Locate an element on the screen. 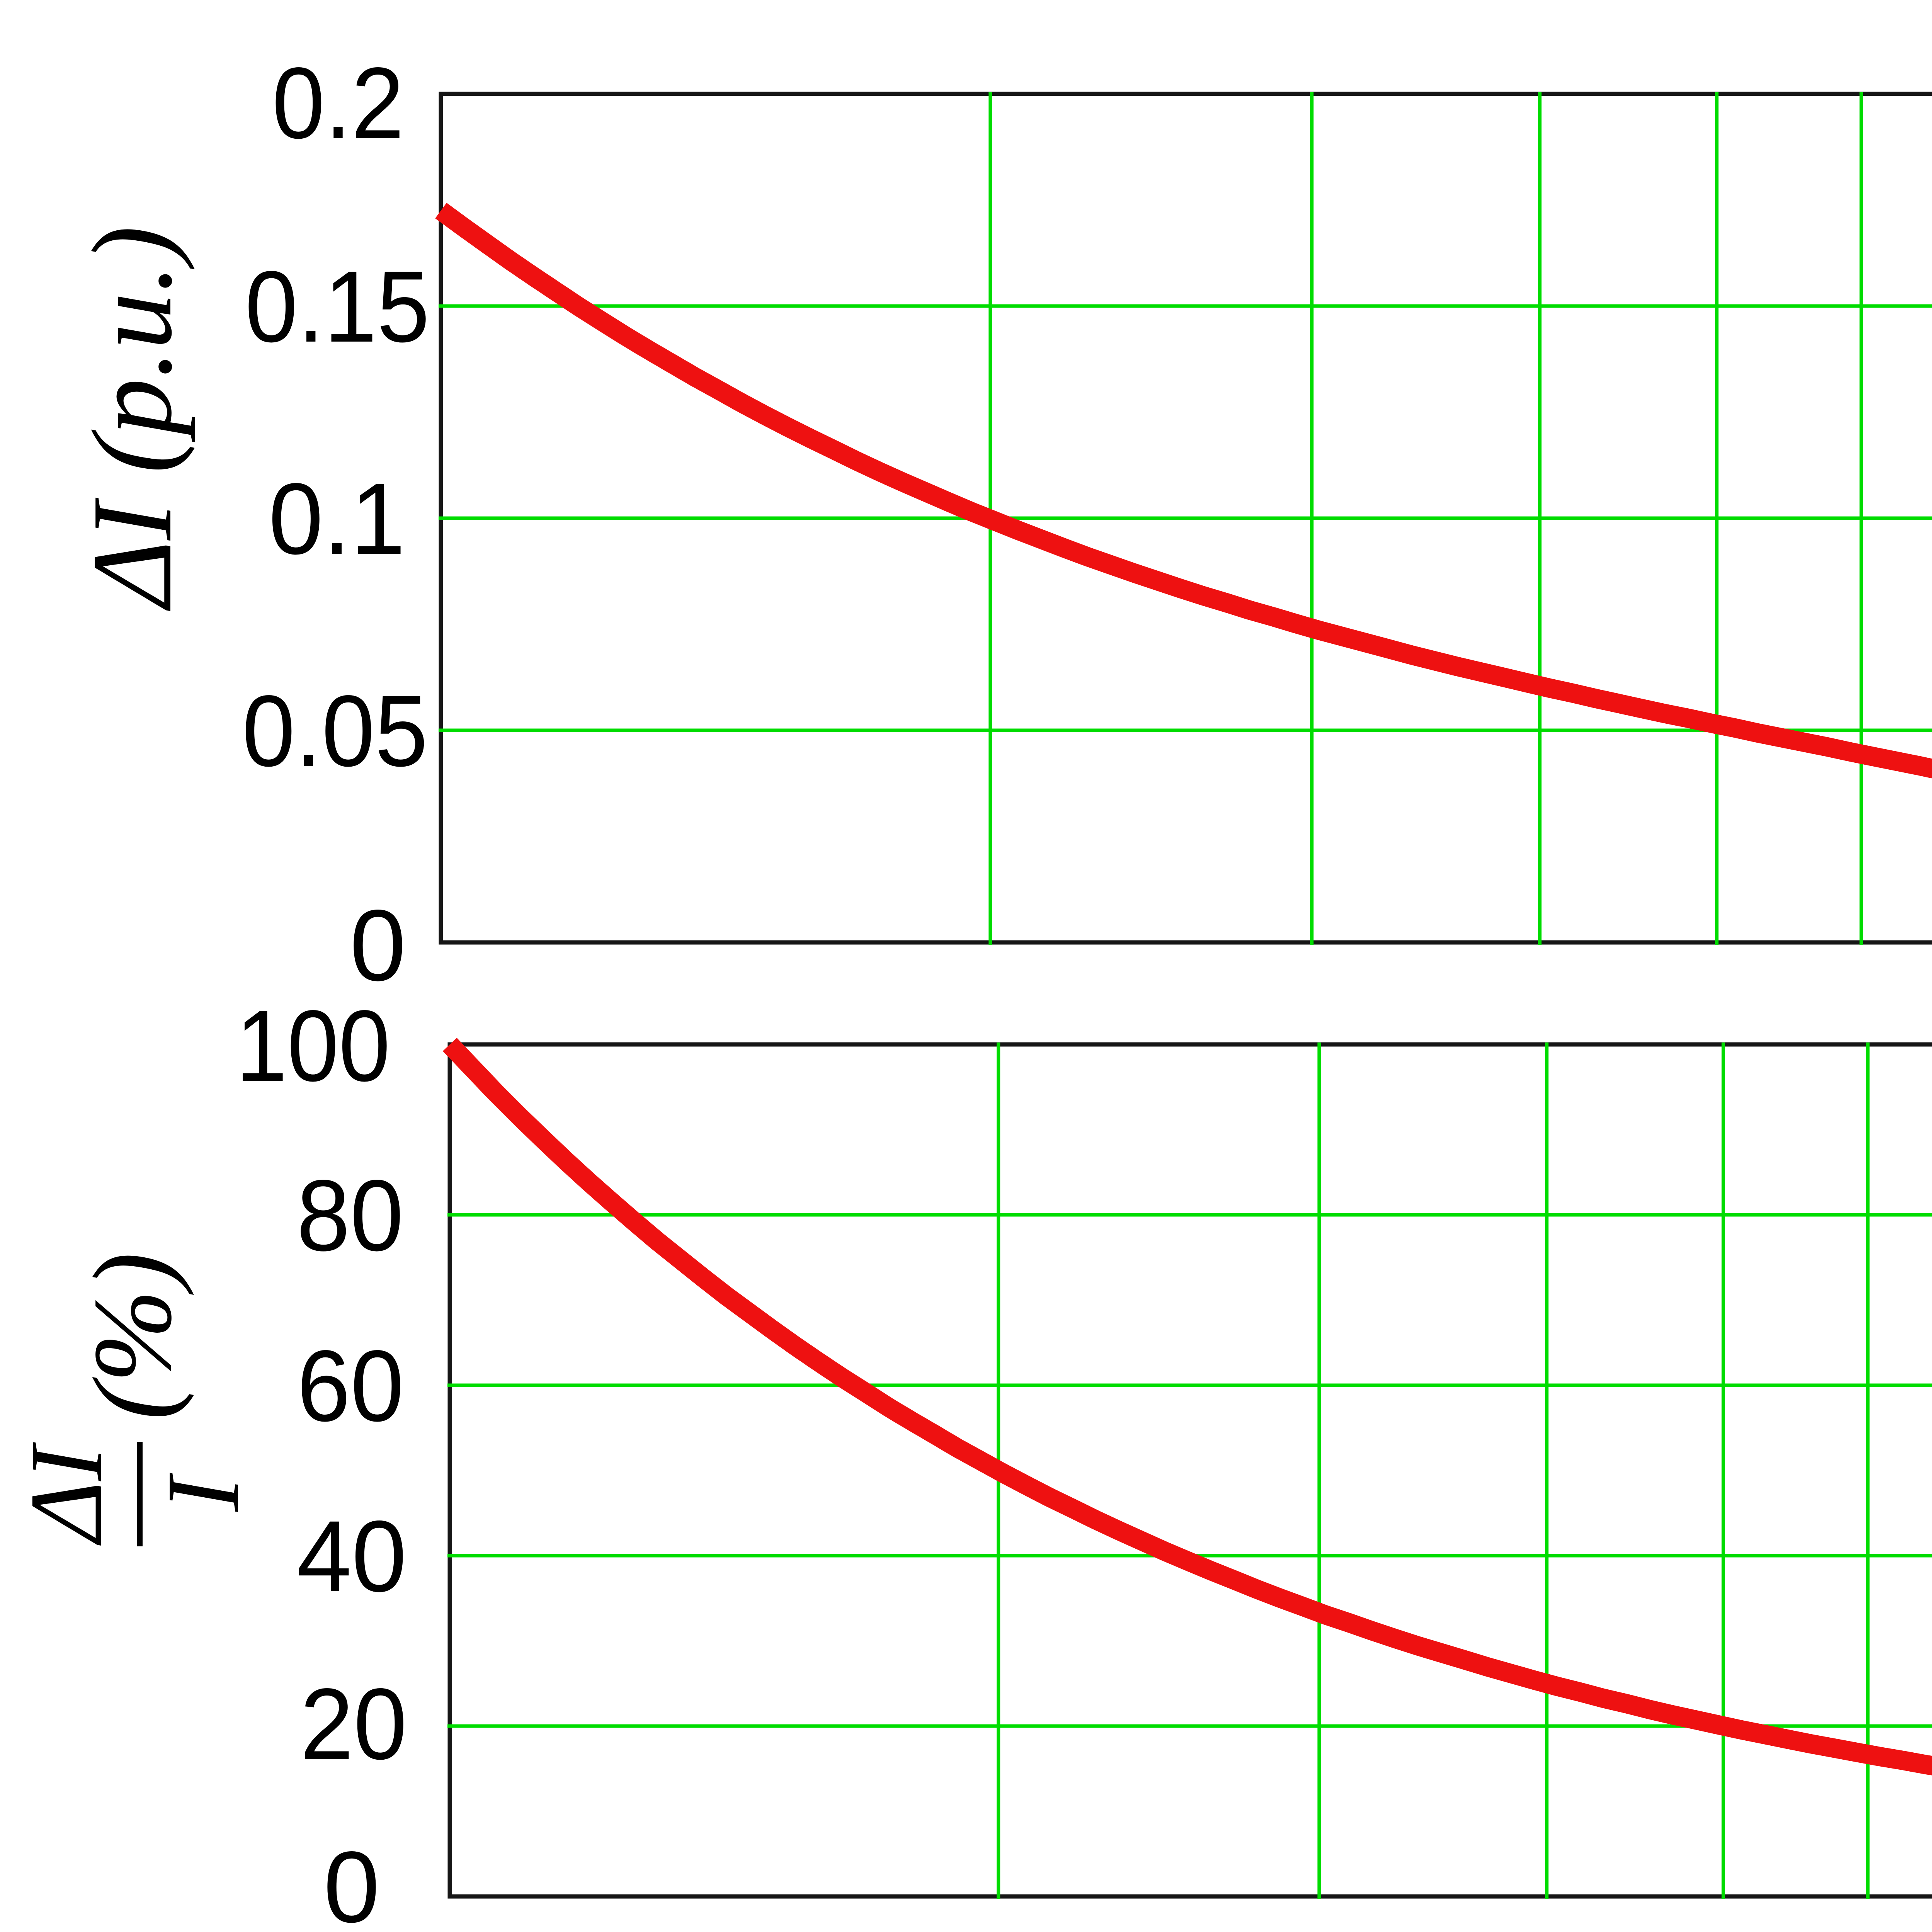 This screenshot has width=1932, height=1932. svg-text: ΔI (p.u.) is located at coordinates (132, 419).